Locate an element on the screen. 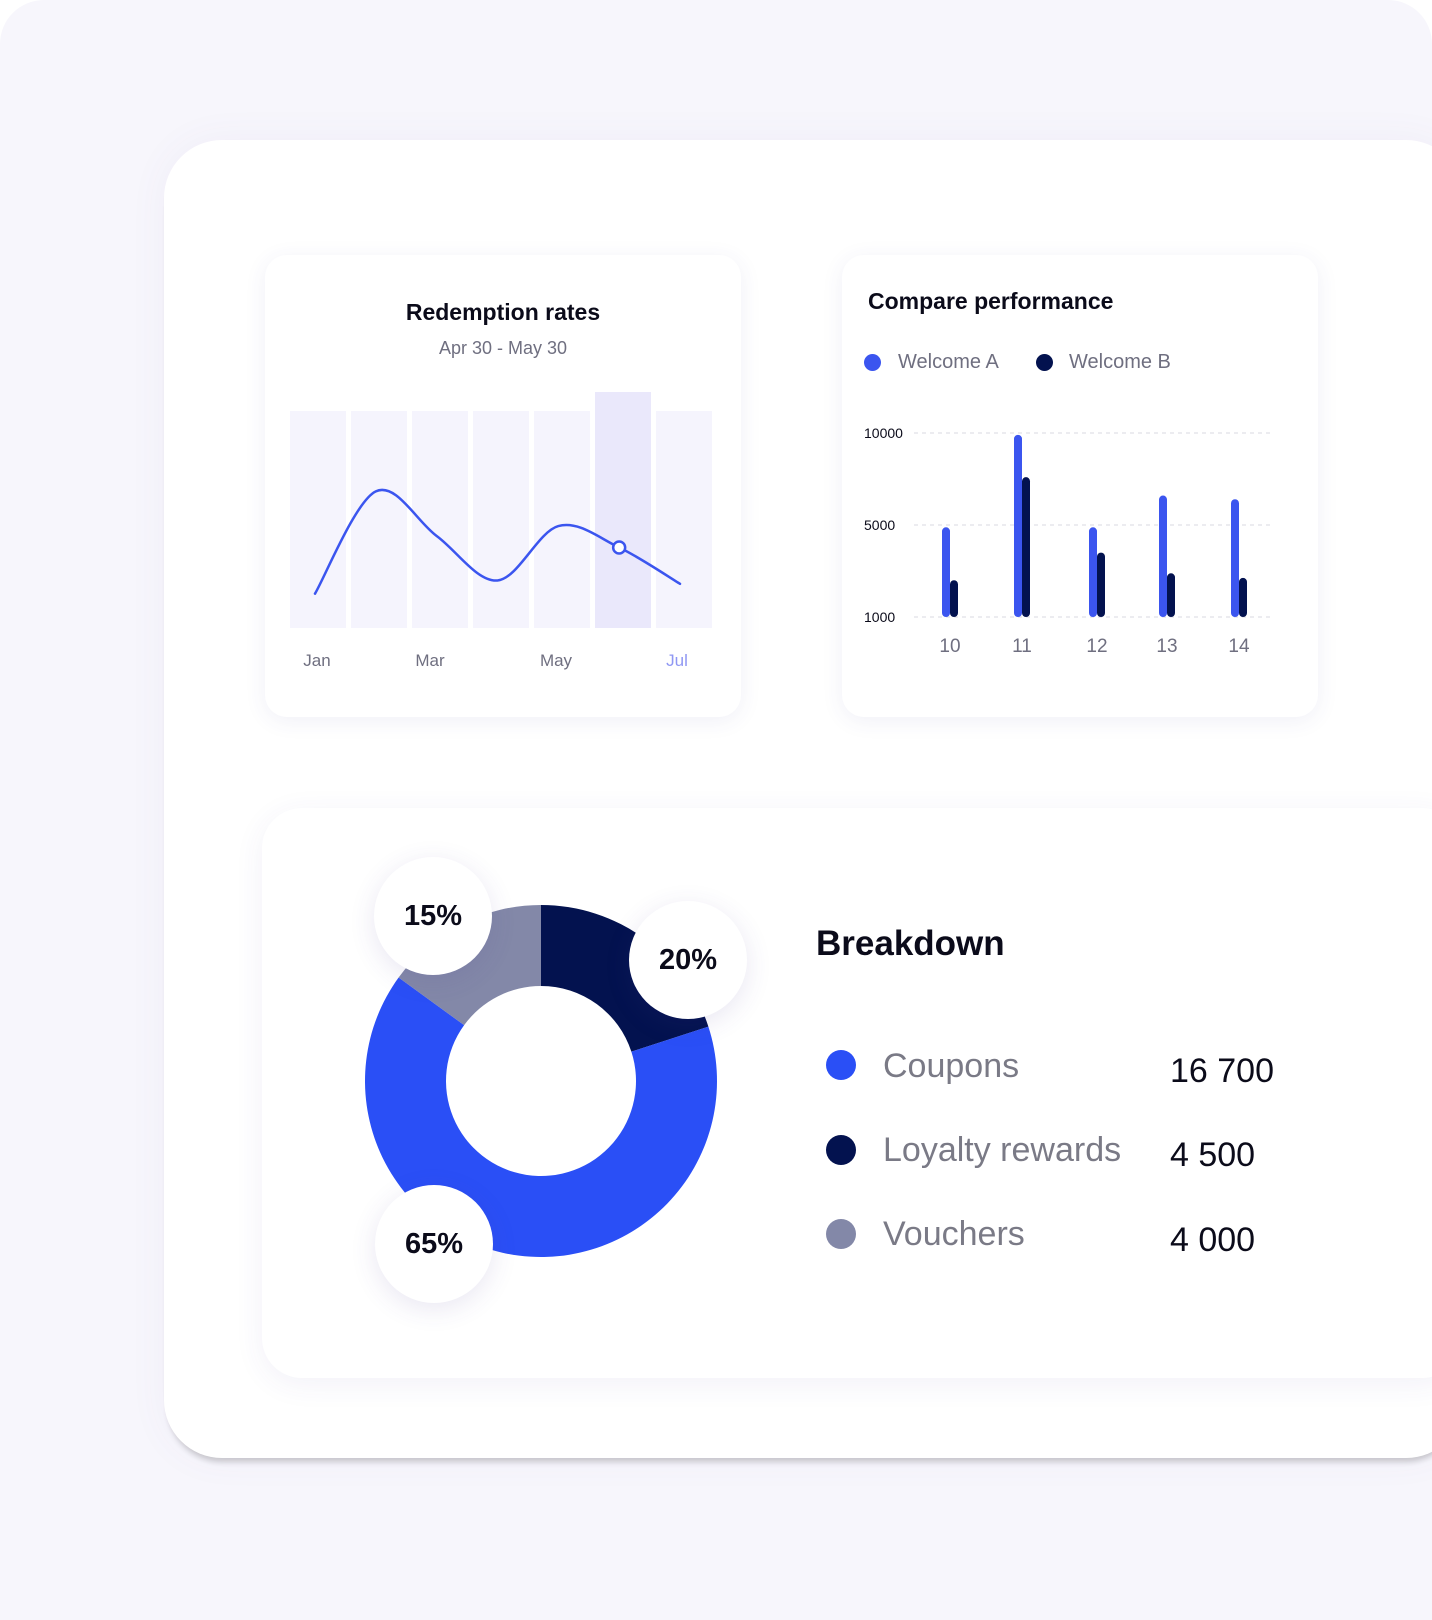 The height and width of the screenshot is (1620, 1432). x-tick-label: Jan is located at coordinates (317, 660).